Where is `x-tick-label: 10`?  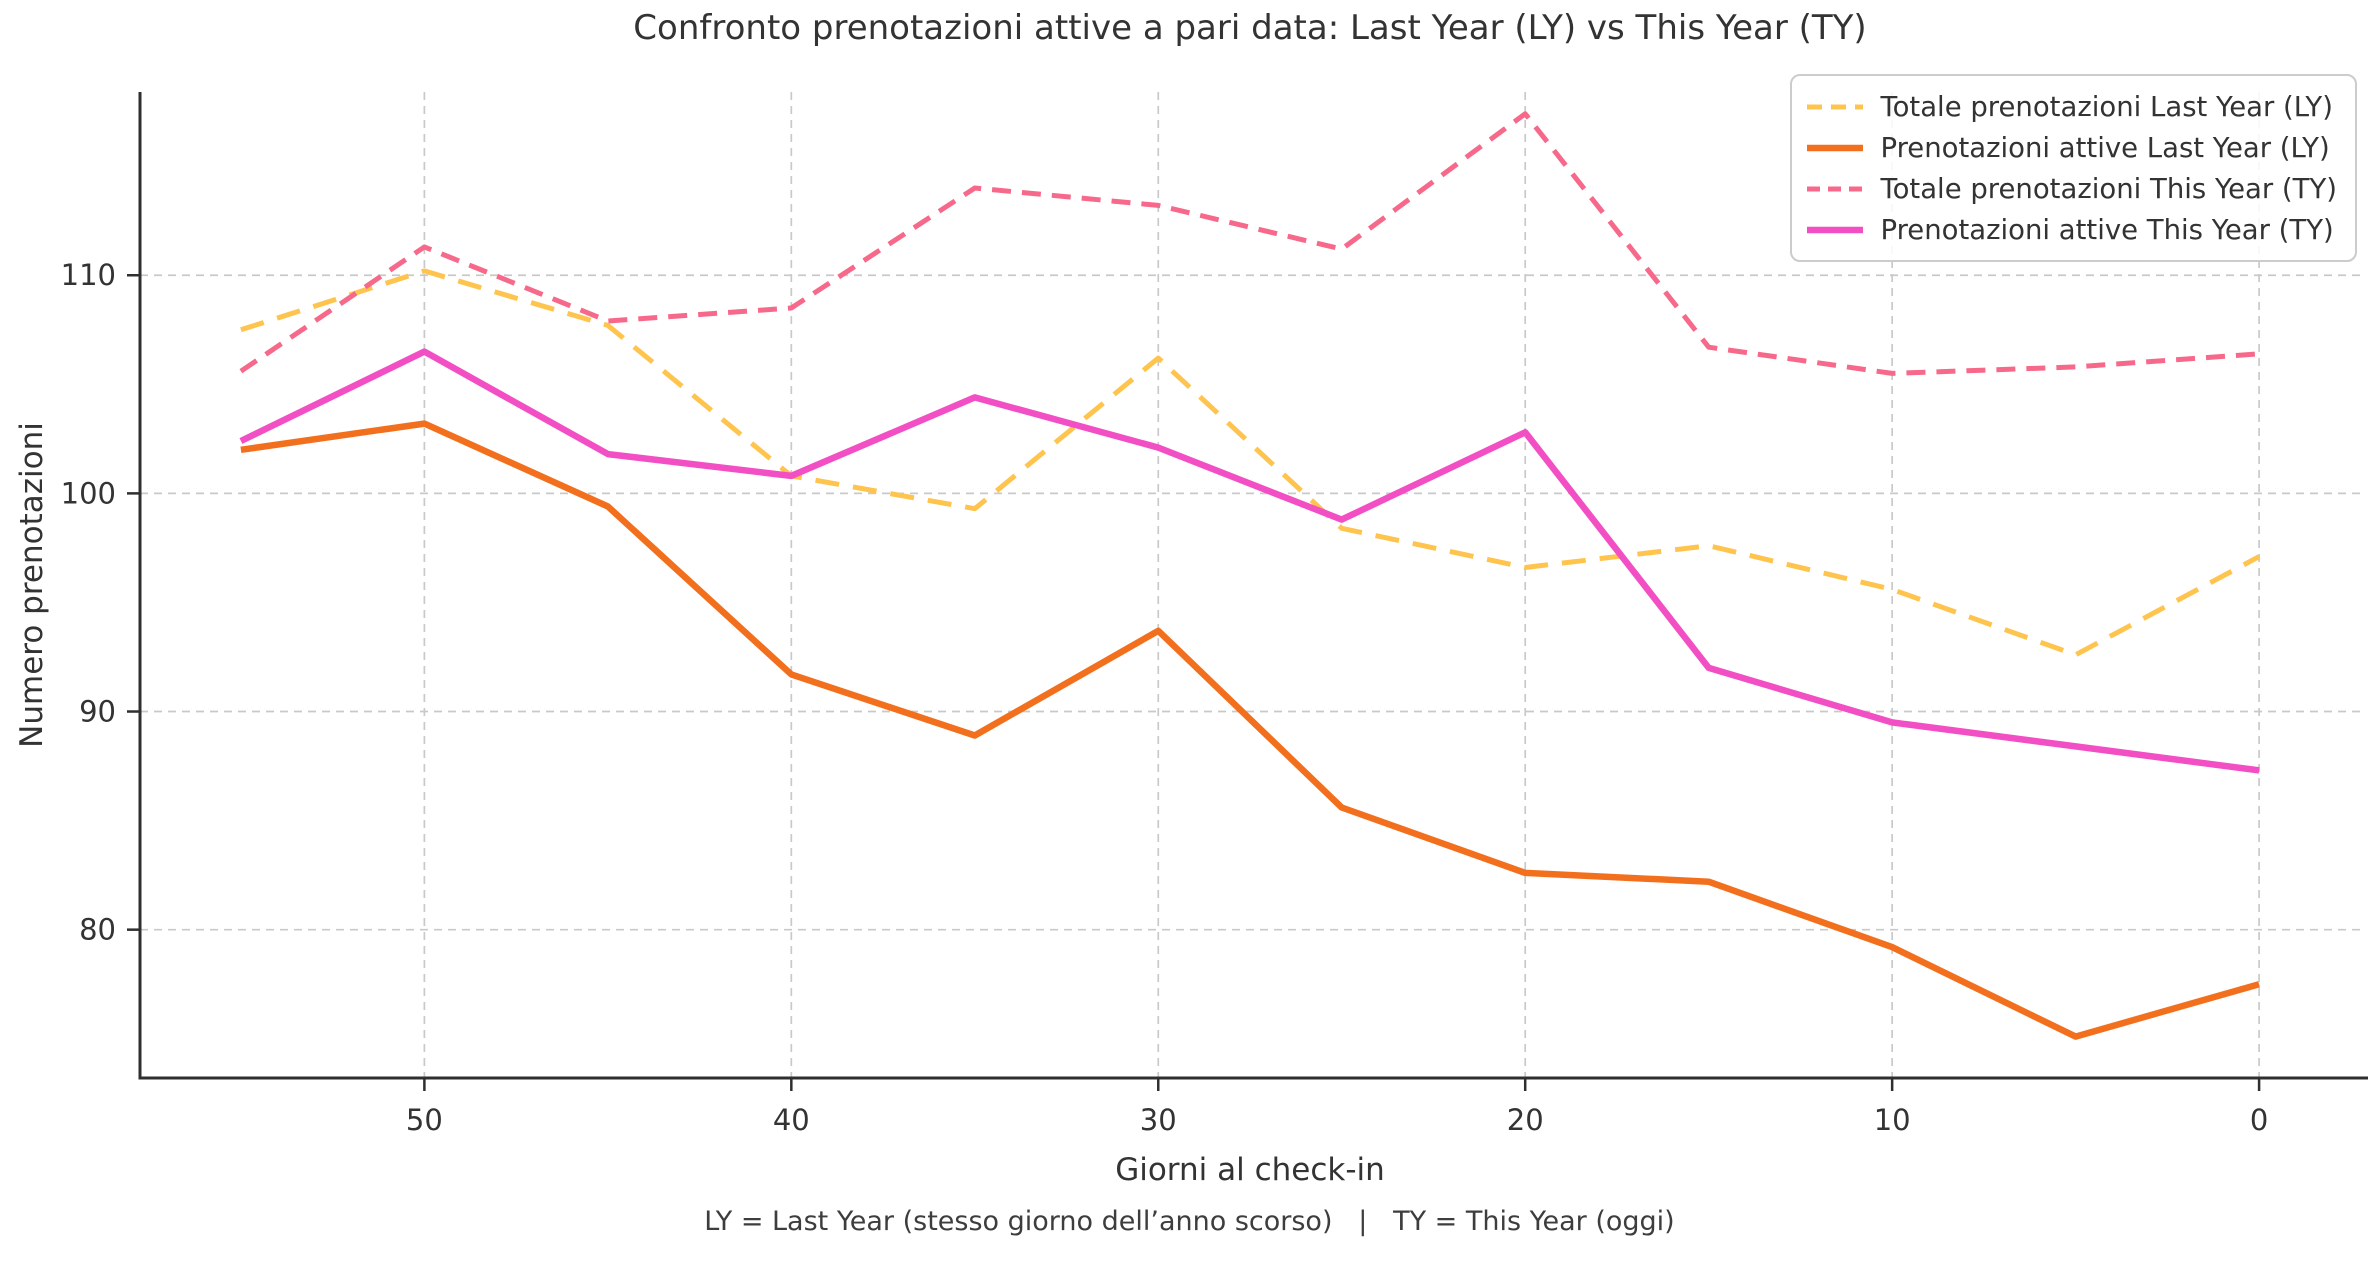
x-tick-label: 10 is located at coordinates (1892, 1120).